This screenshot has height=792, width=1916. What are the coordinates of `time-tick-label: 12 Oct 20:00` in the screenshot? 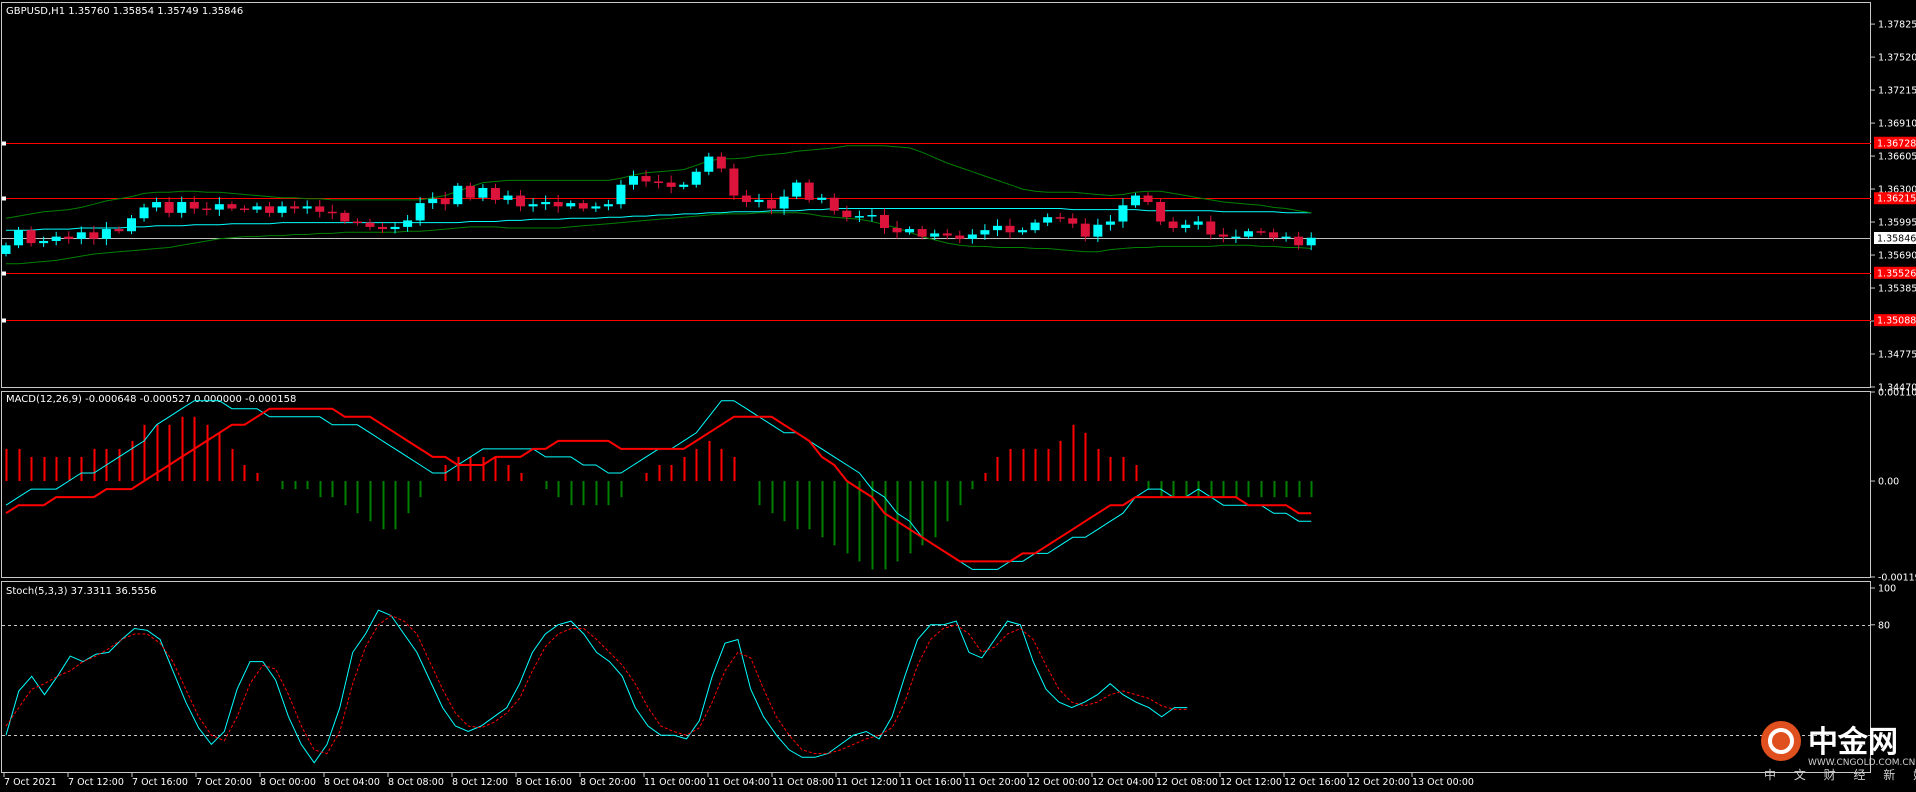 It's located at (1379, 782).